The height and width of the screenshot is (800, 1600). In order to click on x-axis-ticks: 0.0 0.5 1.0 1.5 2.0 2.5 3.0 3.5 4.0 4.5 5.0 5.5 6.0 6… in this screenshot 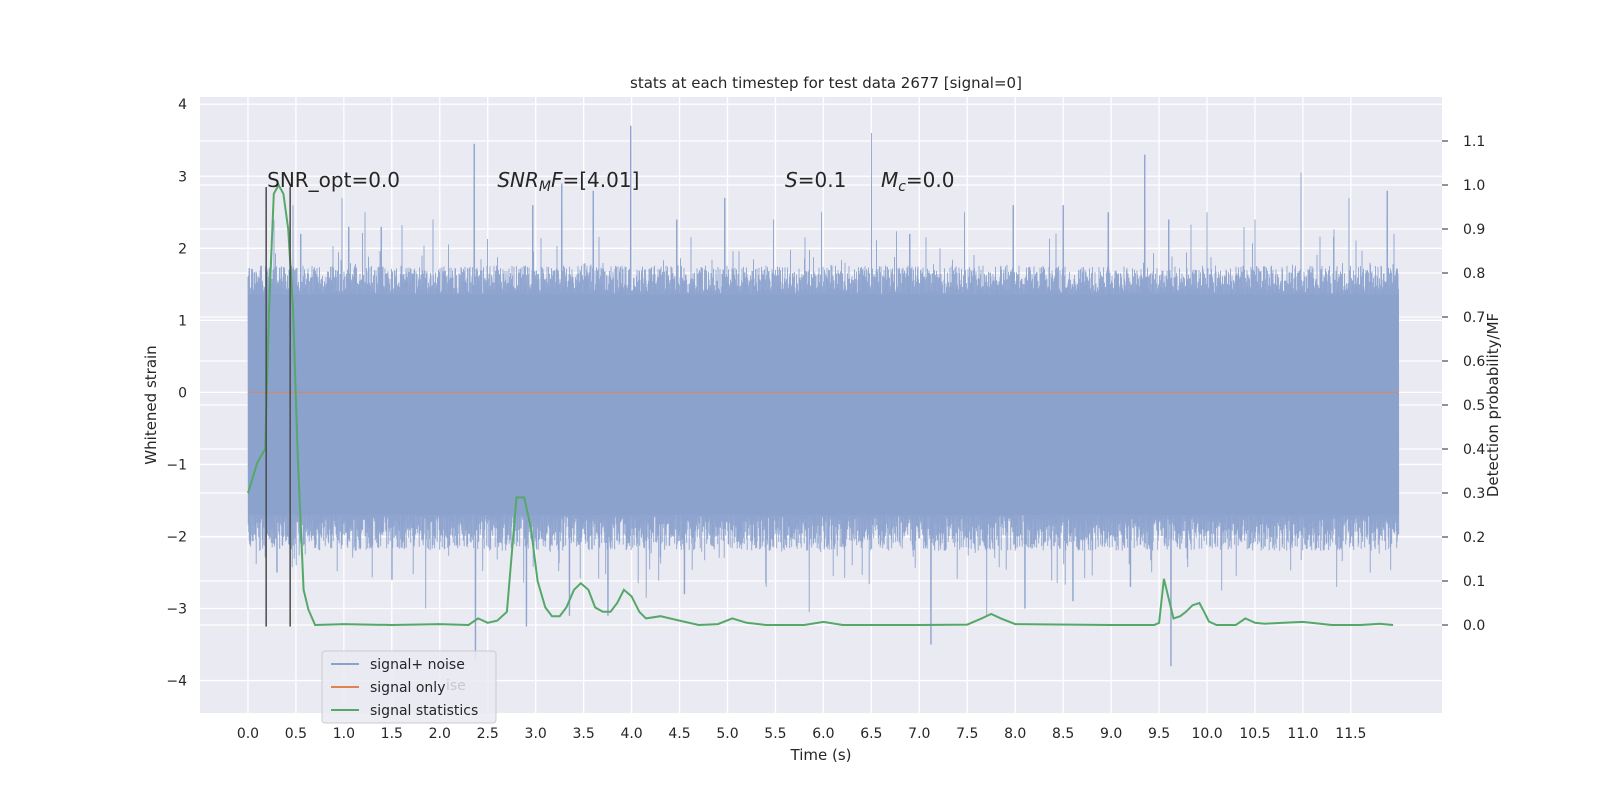, I will do `click(802, 734)`.